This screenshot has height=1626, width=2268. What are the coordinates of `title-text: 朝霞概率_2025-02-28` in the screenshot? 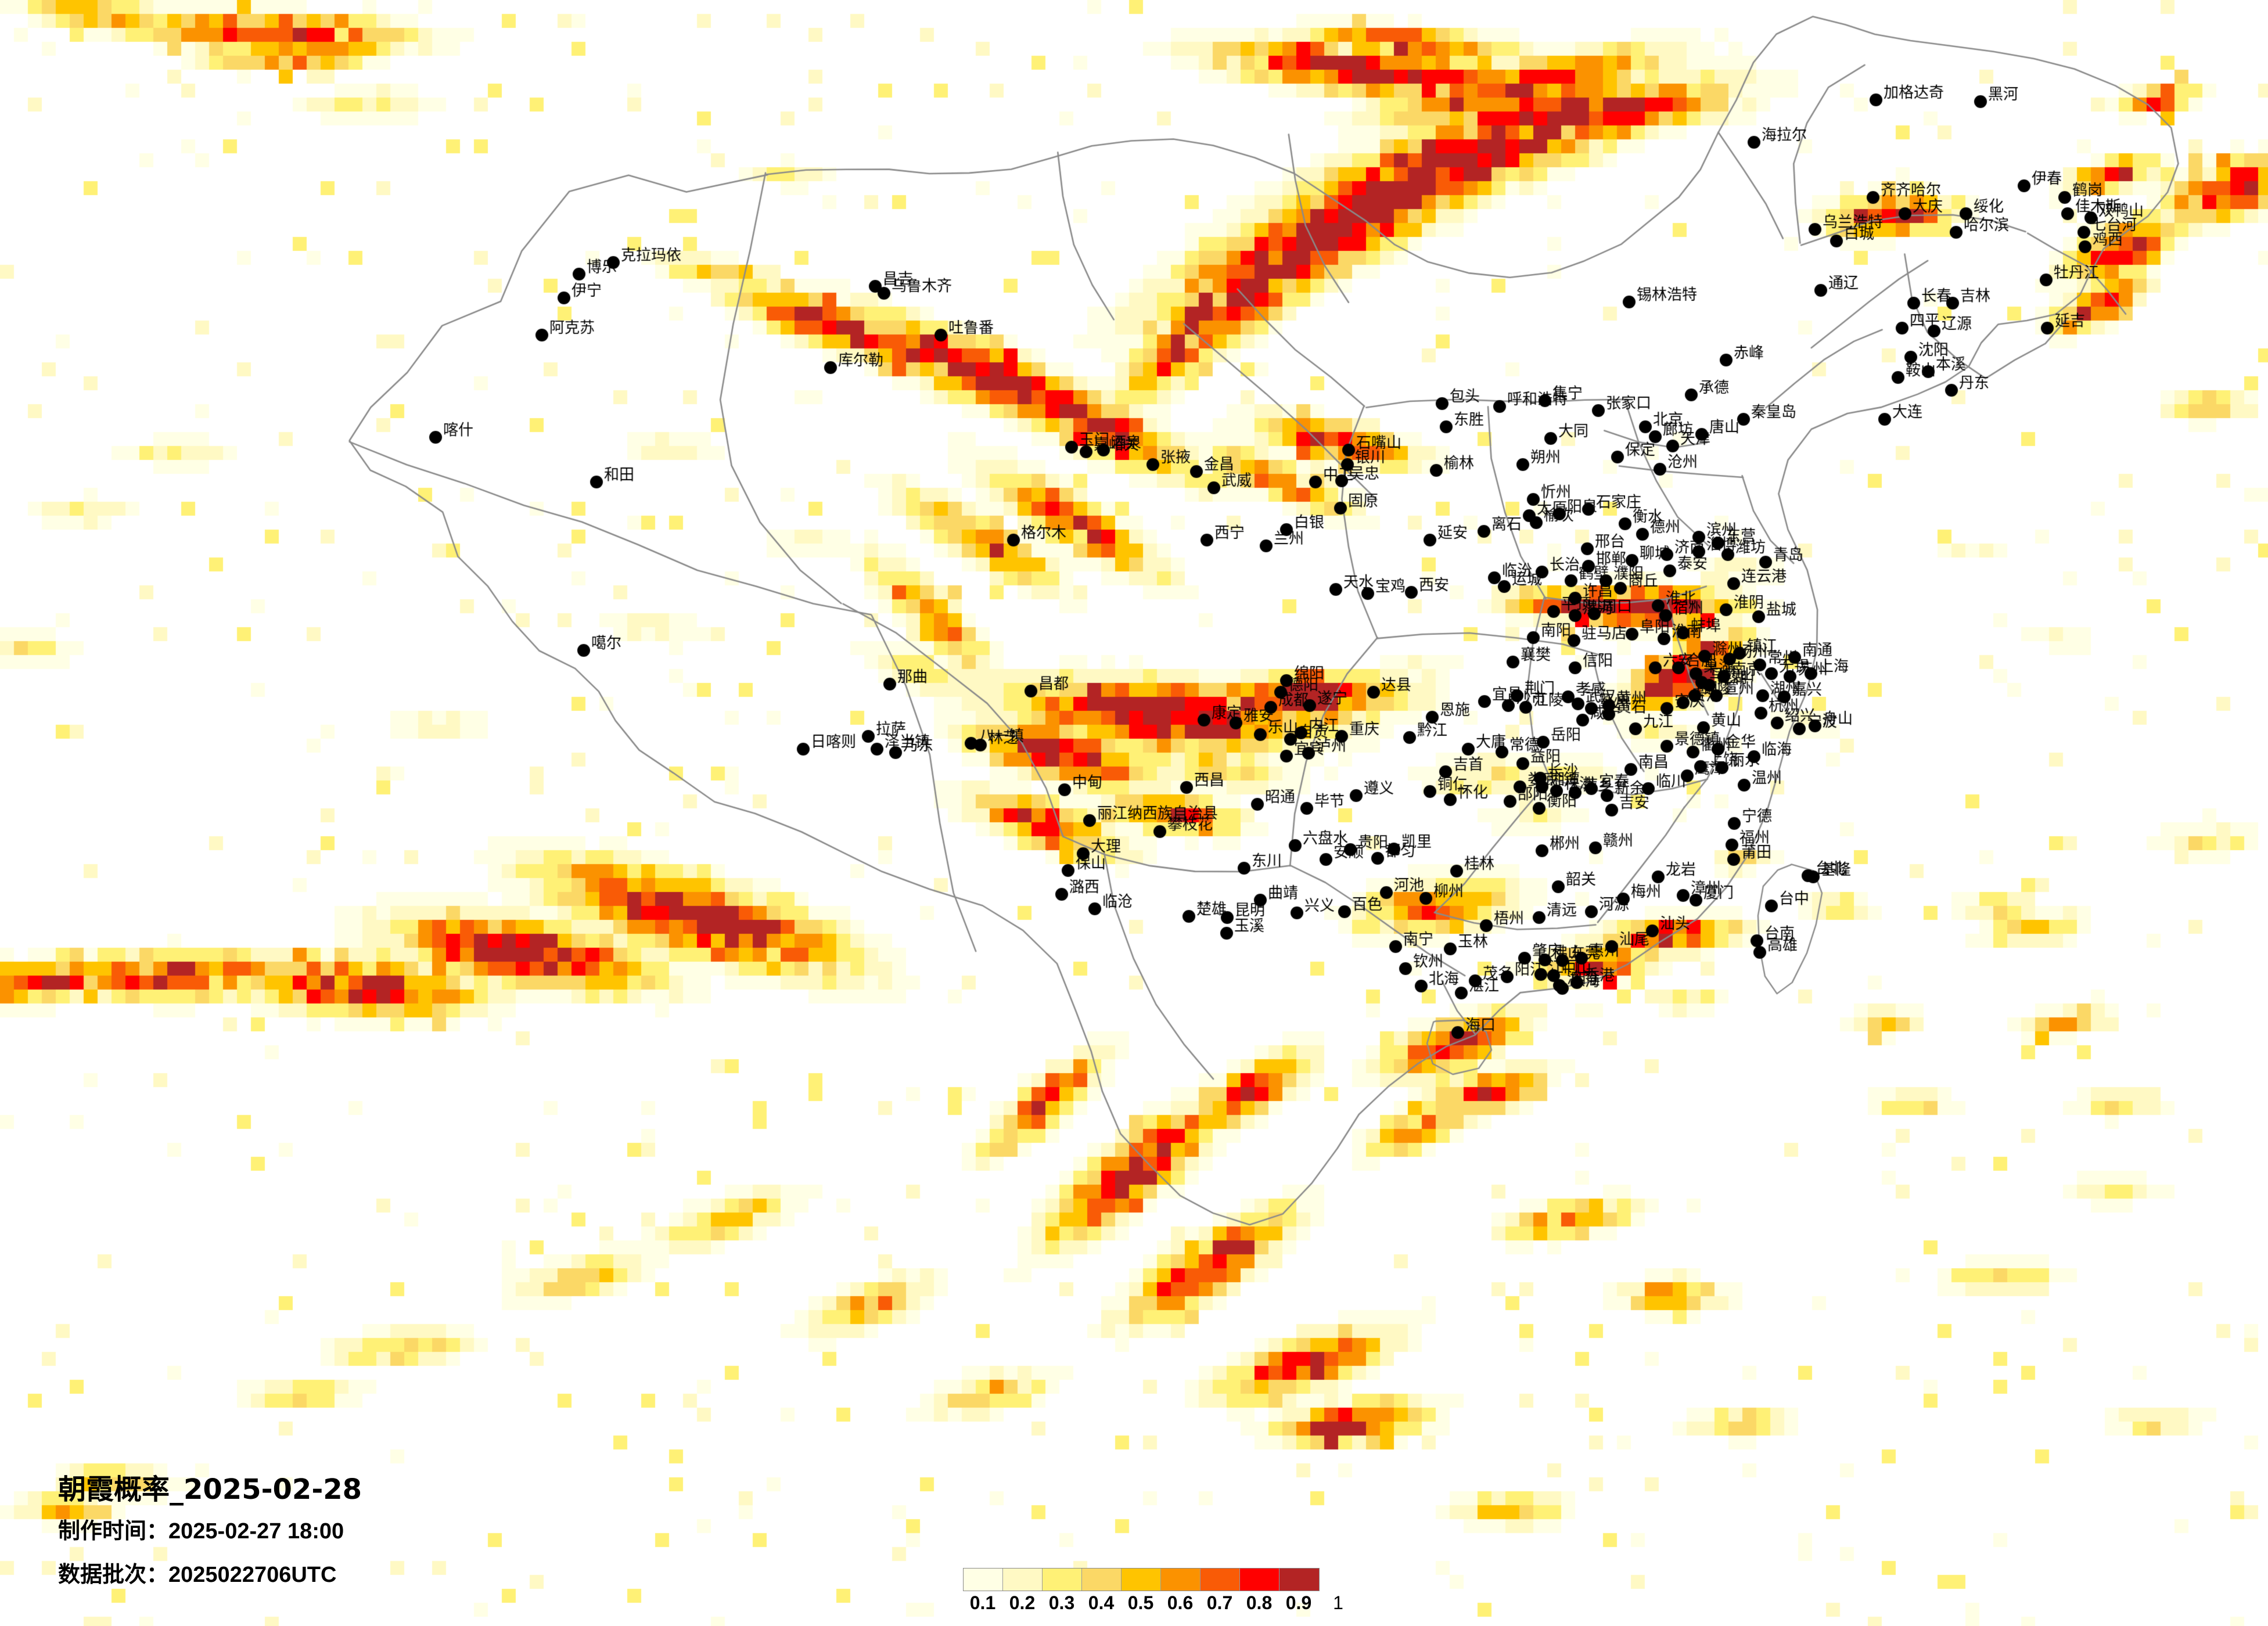 It's located at (210, 1490).